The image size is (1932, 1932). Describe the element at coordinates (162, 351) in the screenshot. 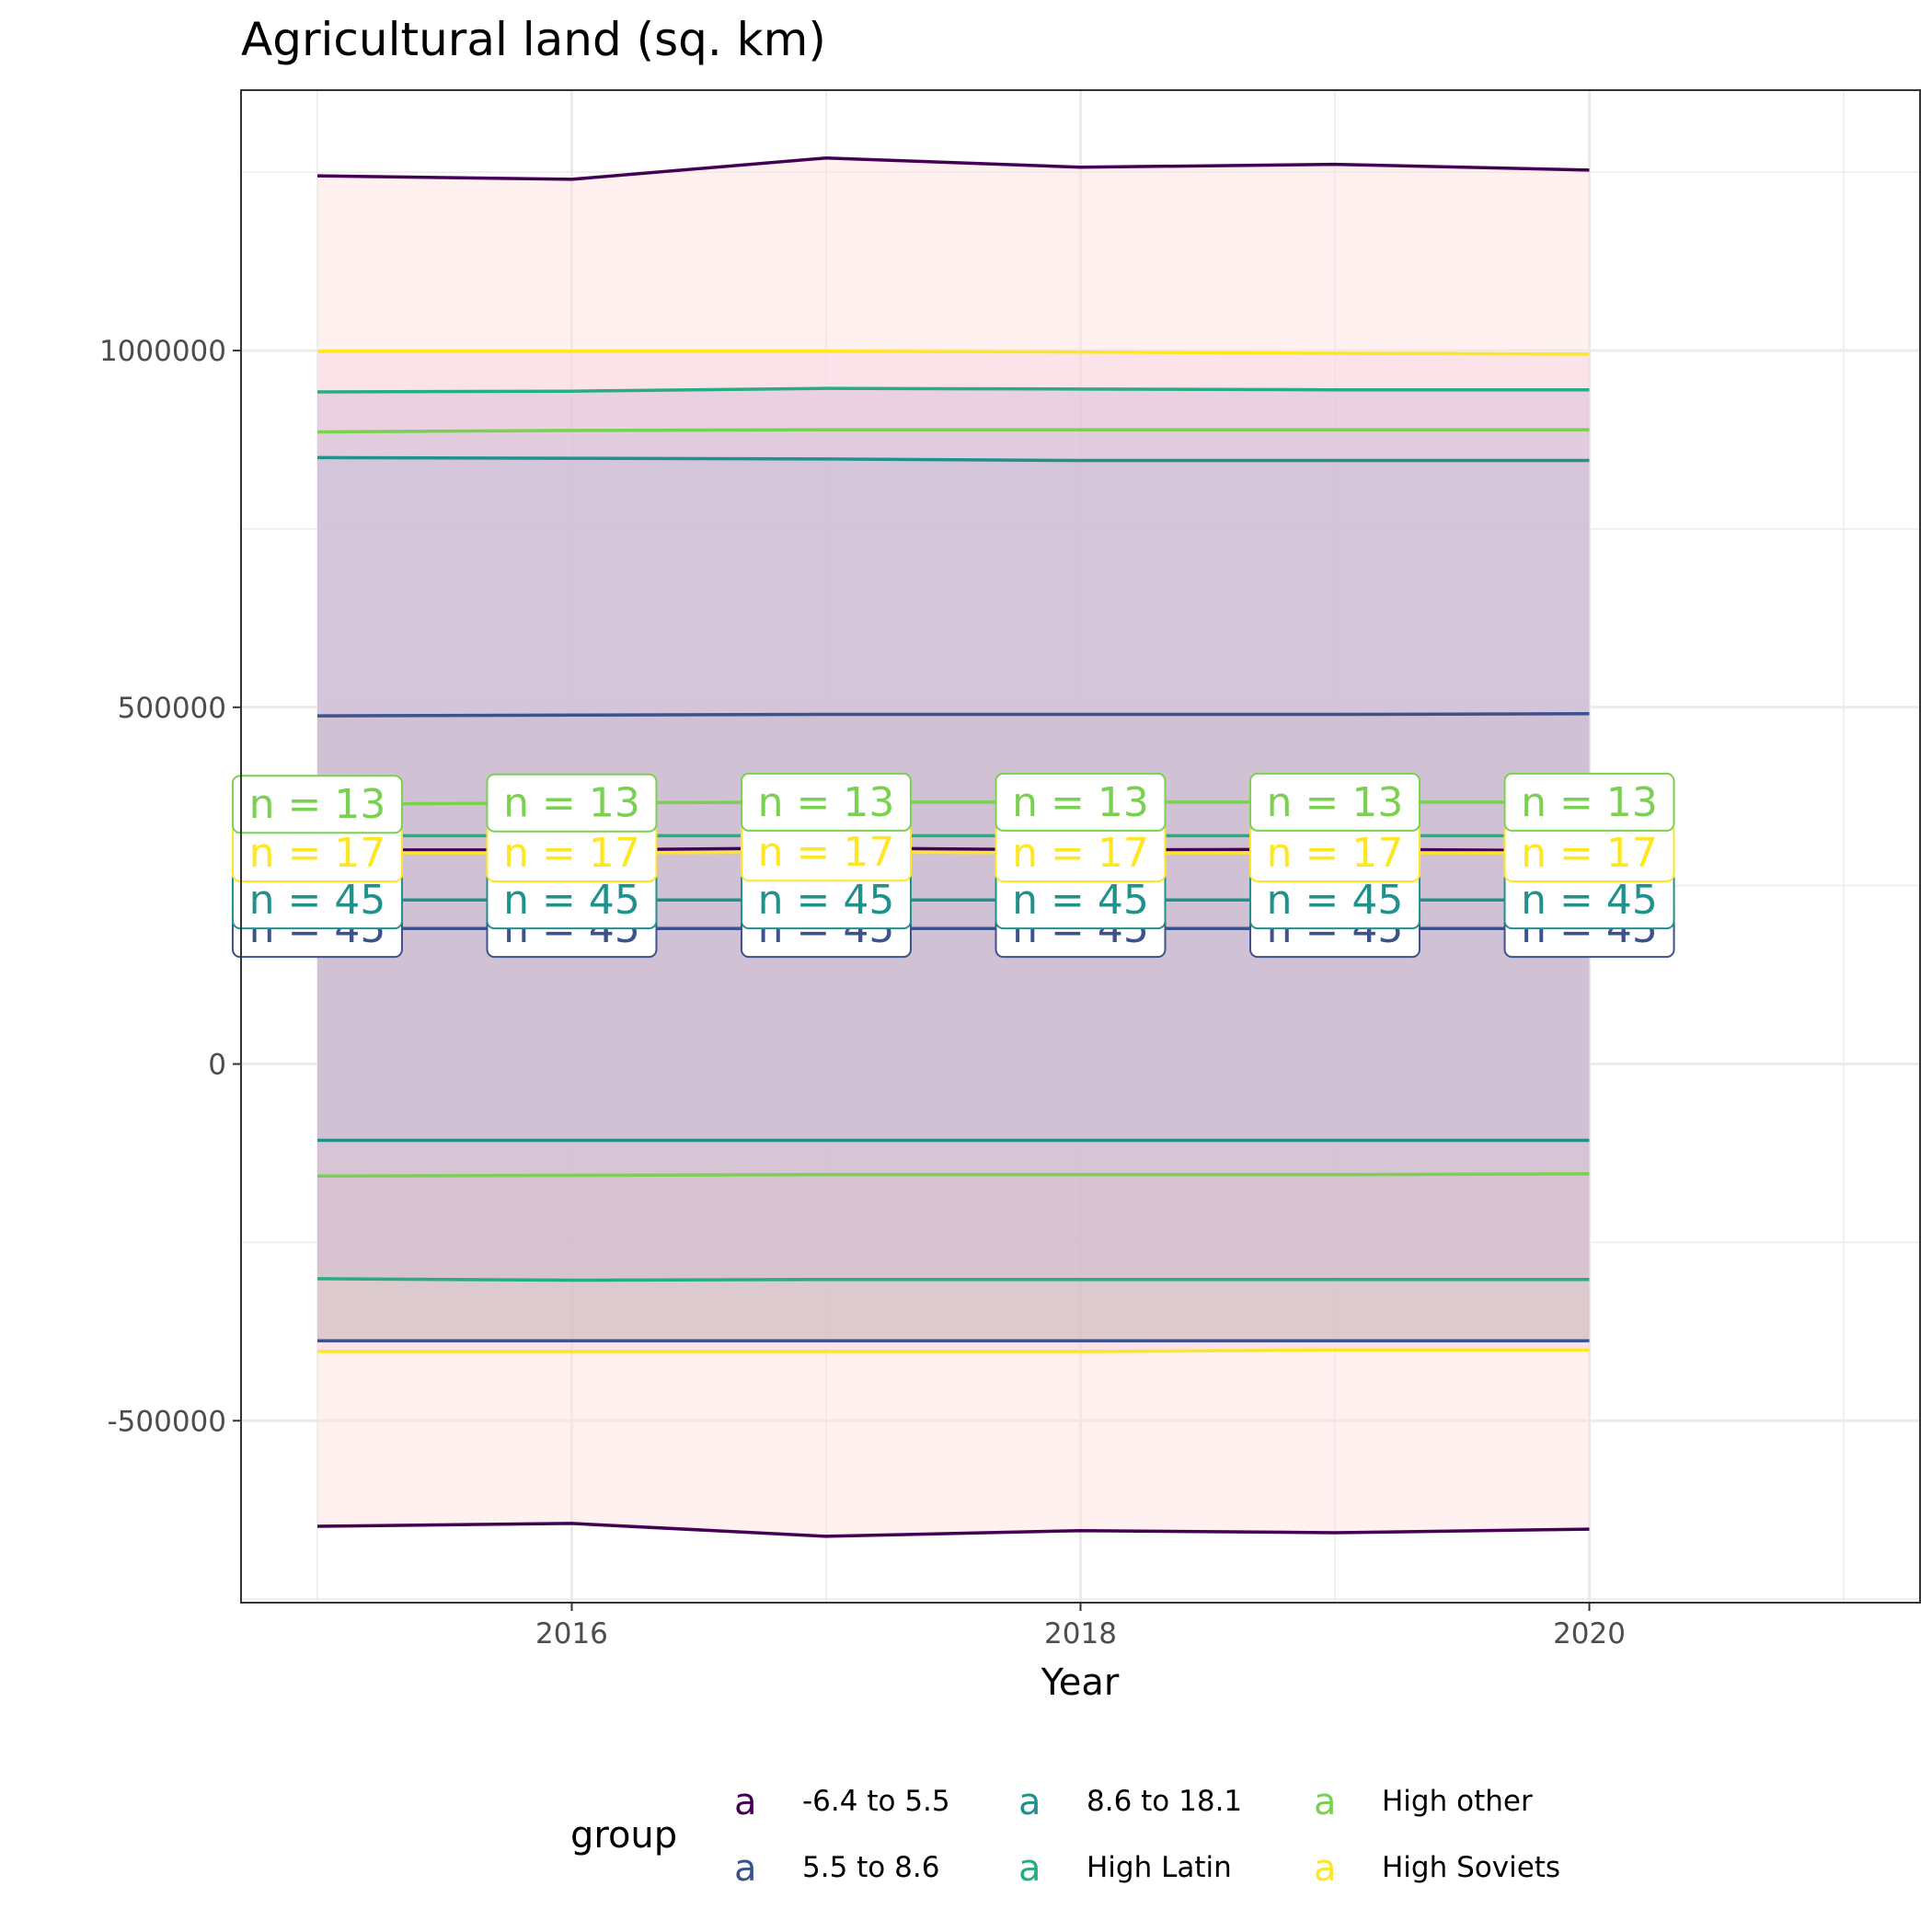

I see `y-tick-label-3: 1000000` at that location.